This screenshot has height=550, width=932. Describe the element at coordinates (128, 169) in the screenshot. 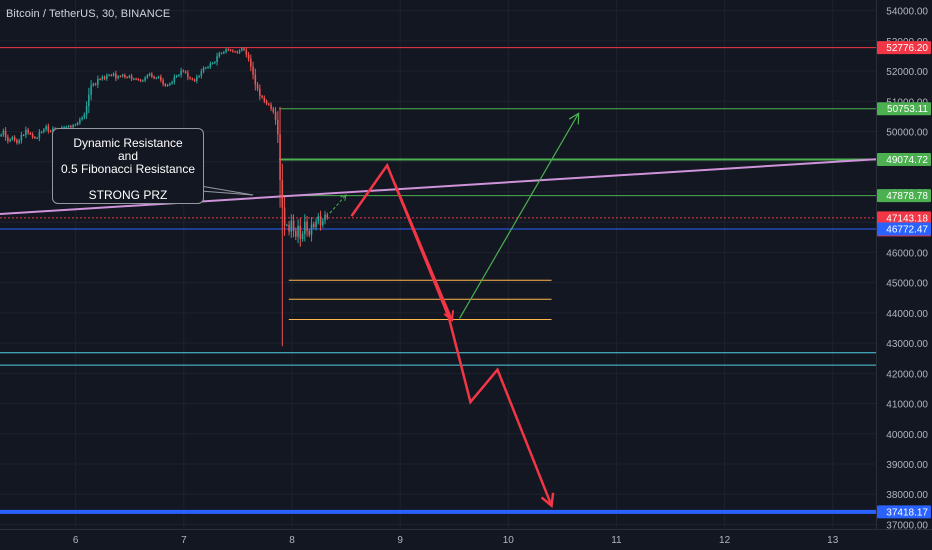

I see `annotation-line-3: 0.5 Fibonacci Resistance` at that location.